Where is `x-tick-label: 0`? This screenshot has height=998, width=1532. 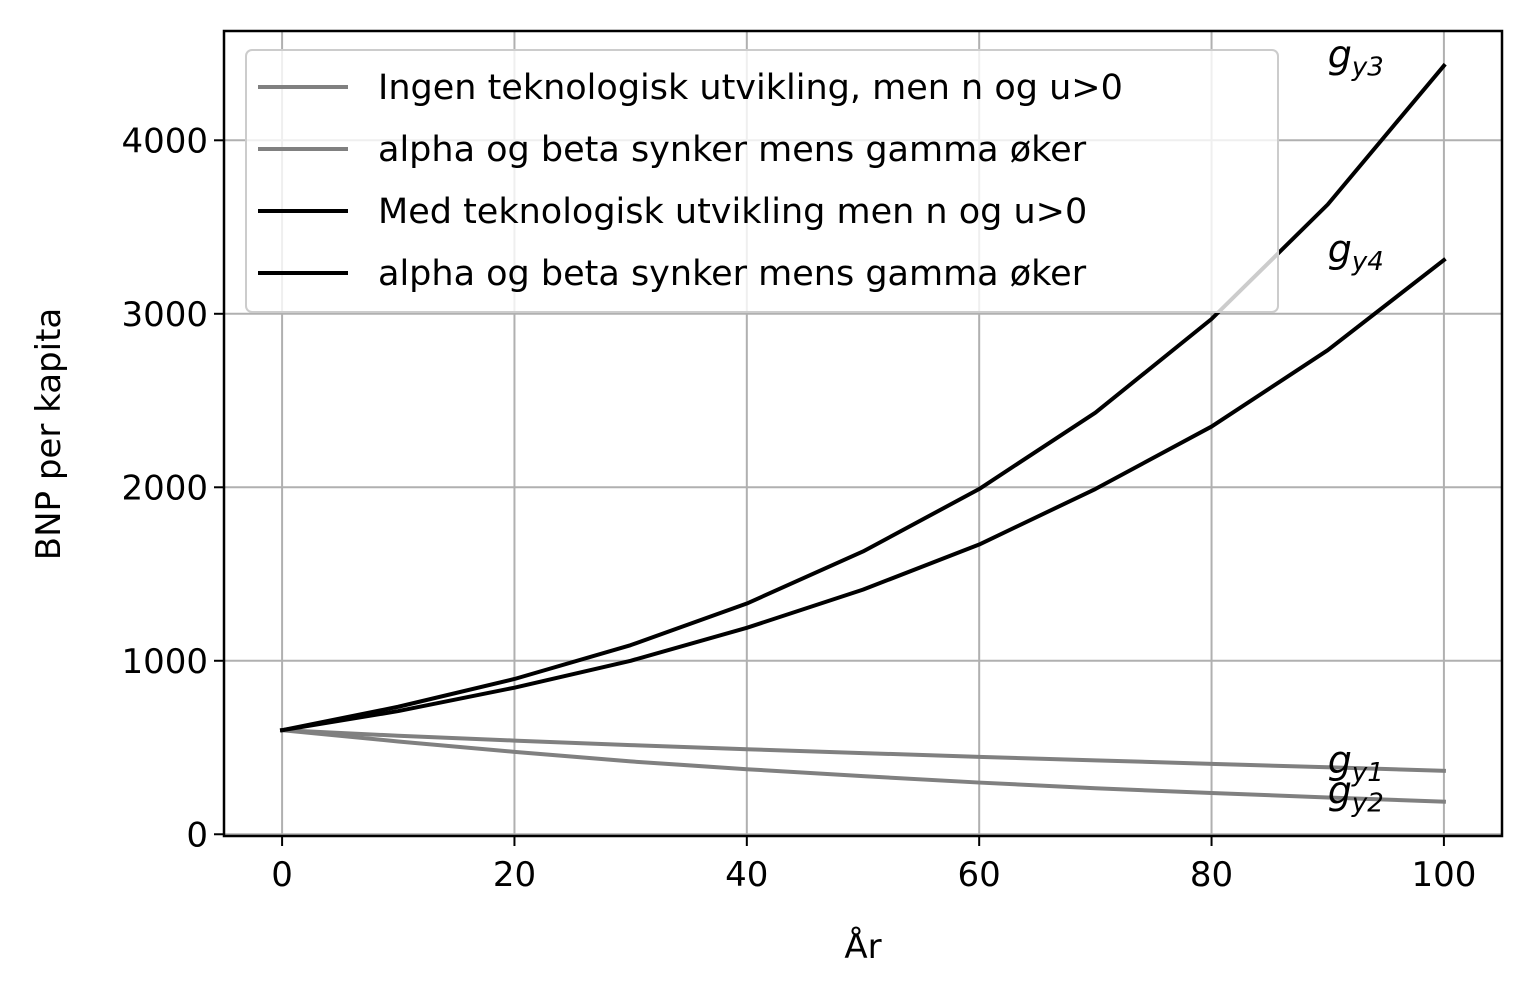 x-tick-label: 0 is located at coordinates (282, 875).